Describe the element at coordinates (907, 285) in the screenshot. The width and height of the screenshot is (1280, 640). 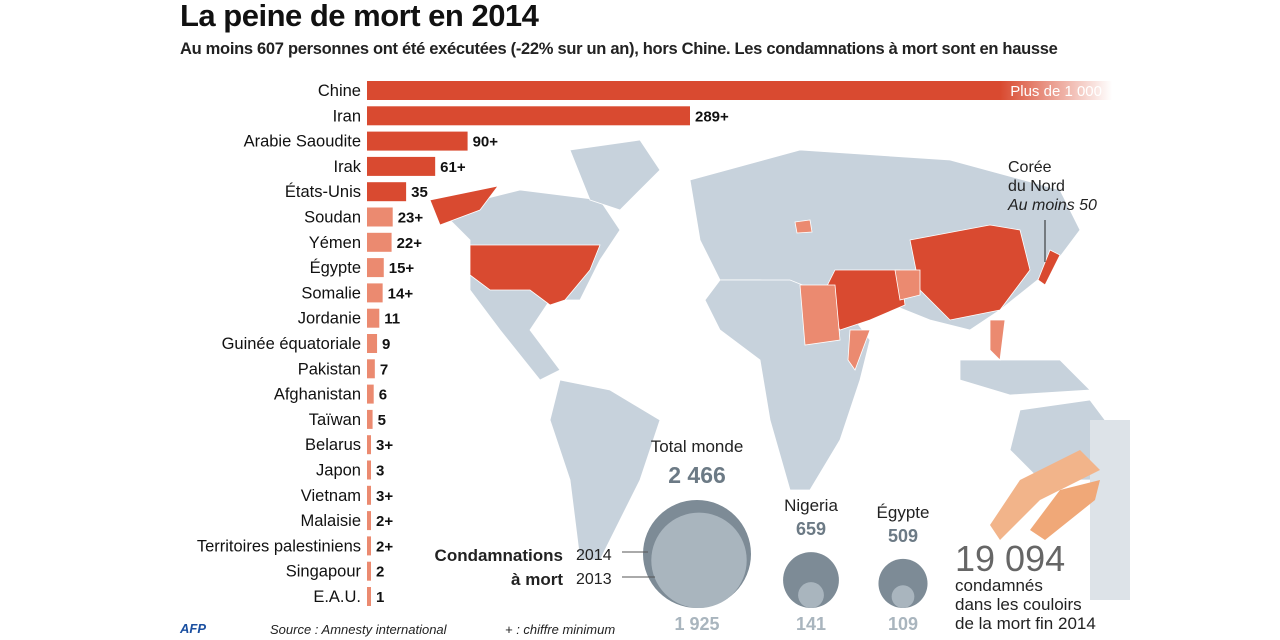
I see `map-afghanistan` at that location.